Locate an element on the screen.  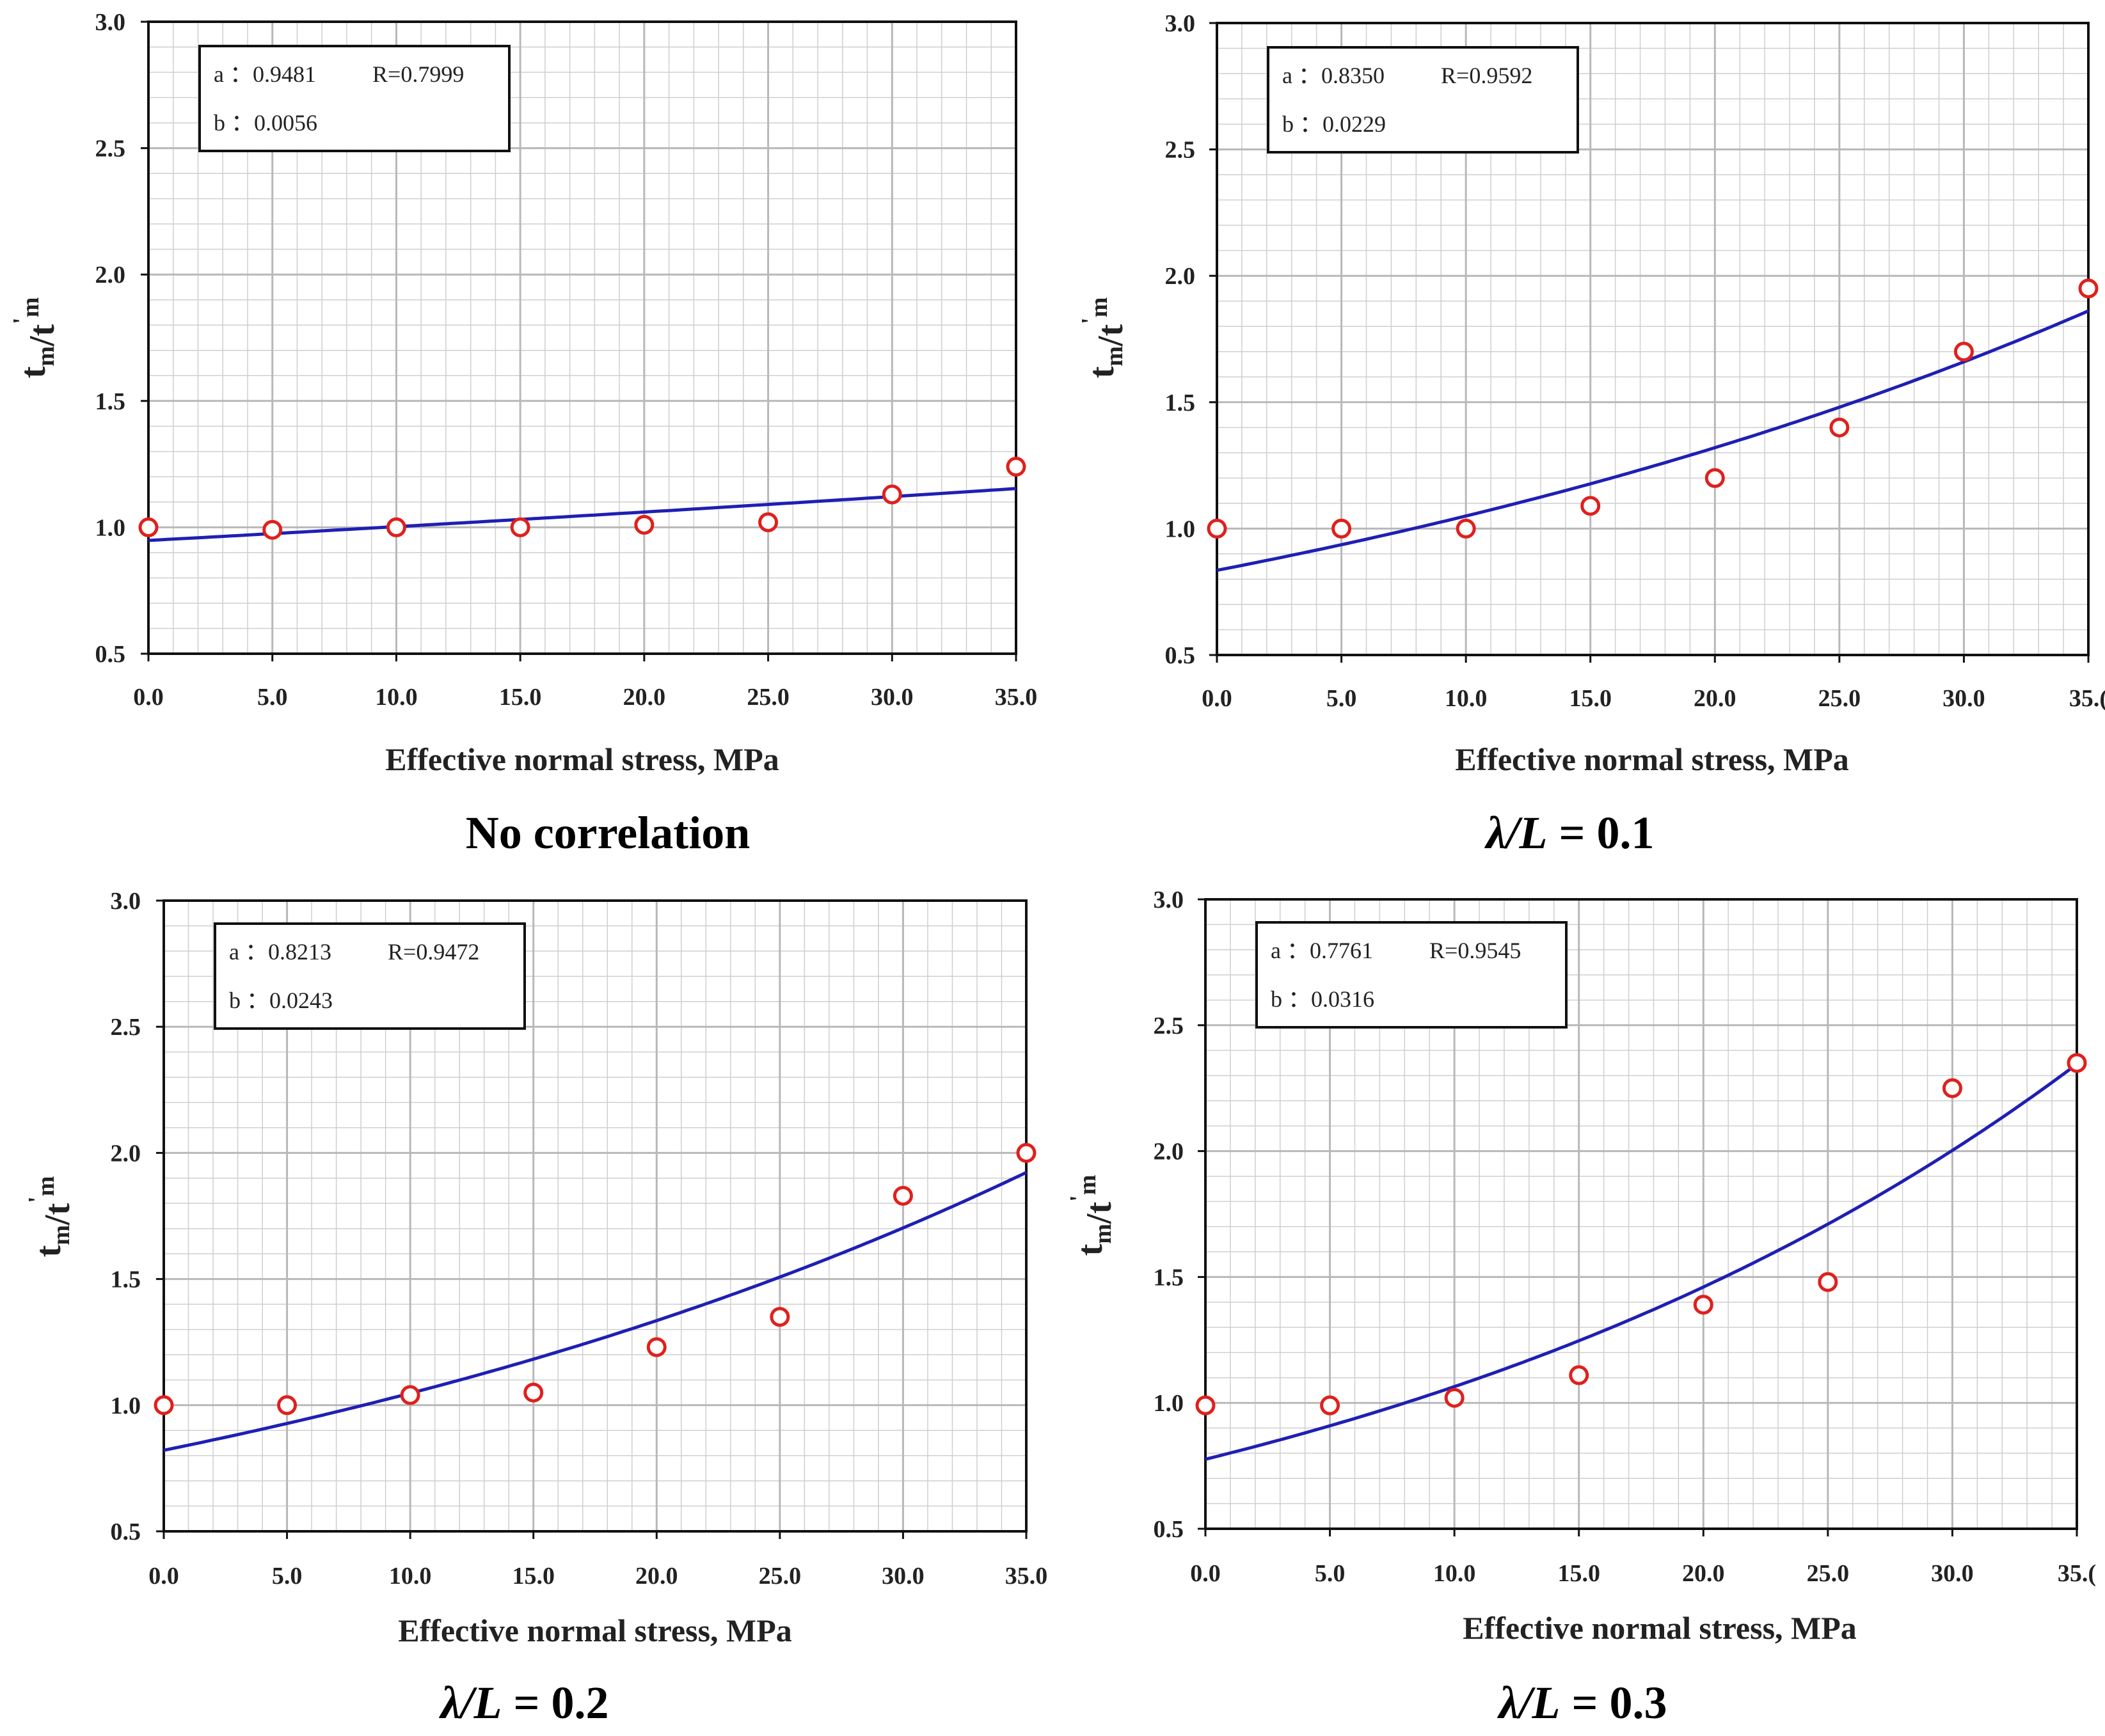
legend-r-value: R=0.9592 is located at coordinates (1486, 75).